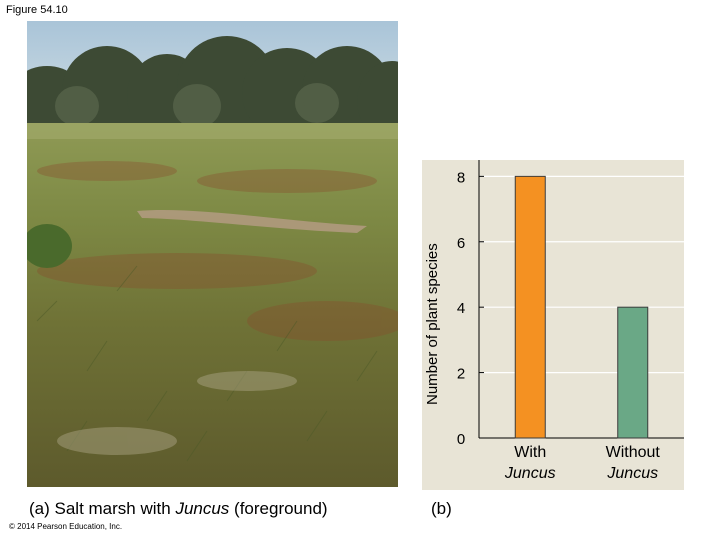 The height and width of the screenshot is (540, 720). Describe the element at coordinates (461, 308) in the screenshot. I see `y-tick-label: 4` at that location.